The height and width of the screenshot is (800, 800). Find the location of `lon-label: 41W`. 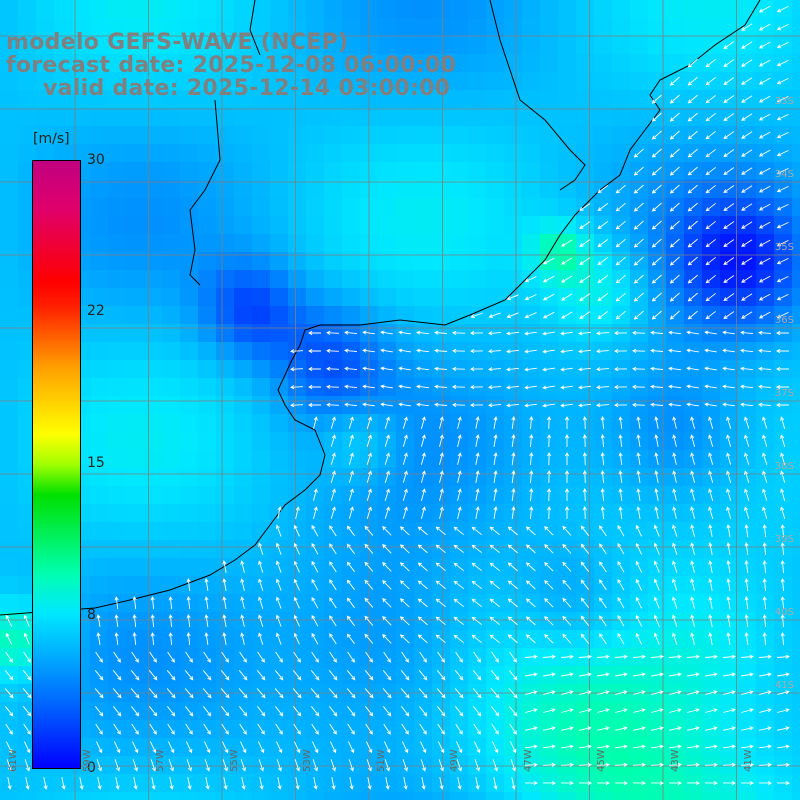

lon-label: 41W is located at coordinates (748, 760).